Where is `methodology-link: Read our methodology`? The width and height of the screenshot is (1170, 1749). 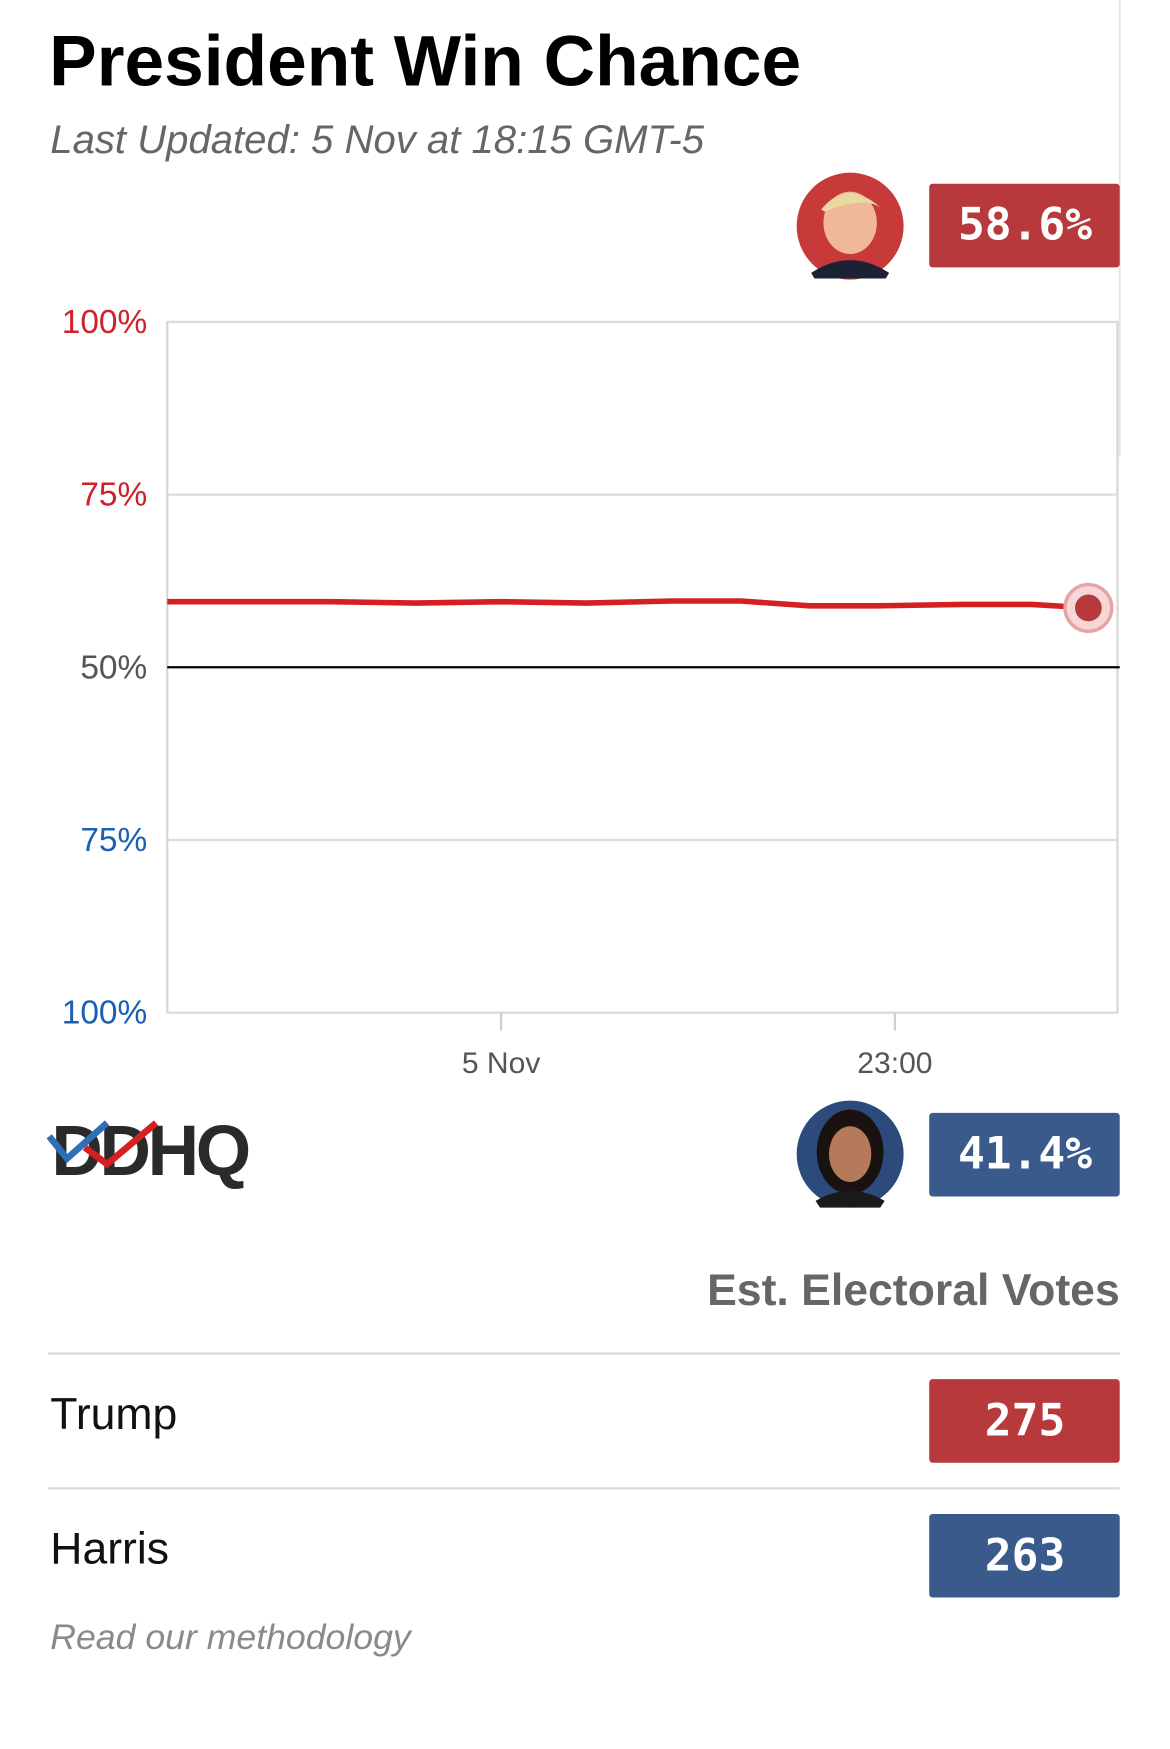
methodology-link: Read our methodology is located at coordinates (231, 1637).